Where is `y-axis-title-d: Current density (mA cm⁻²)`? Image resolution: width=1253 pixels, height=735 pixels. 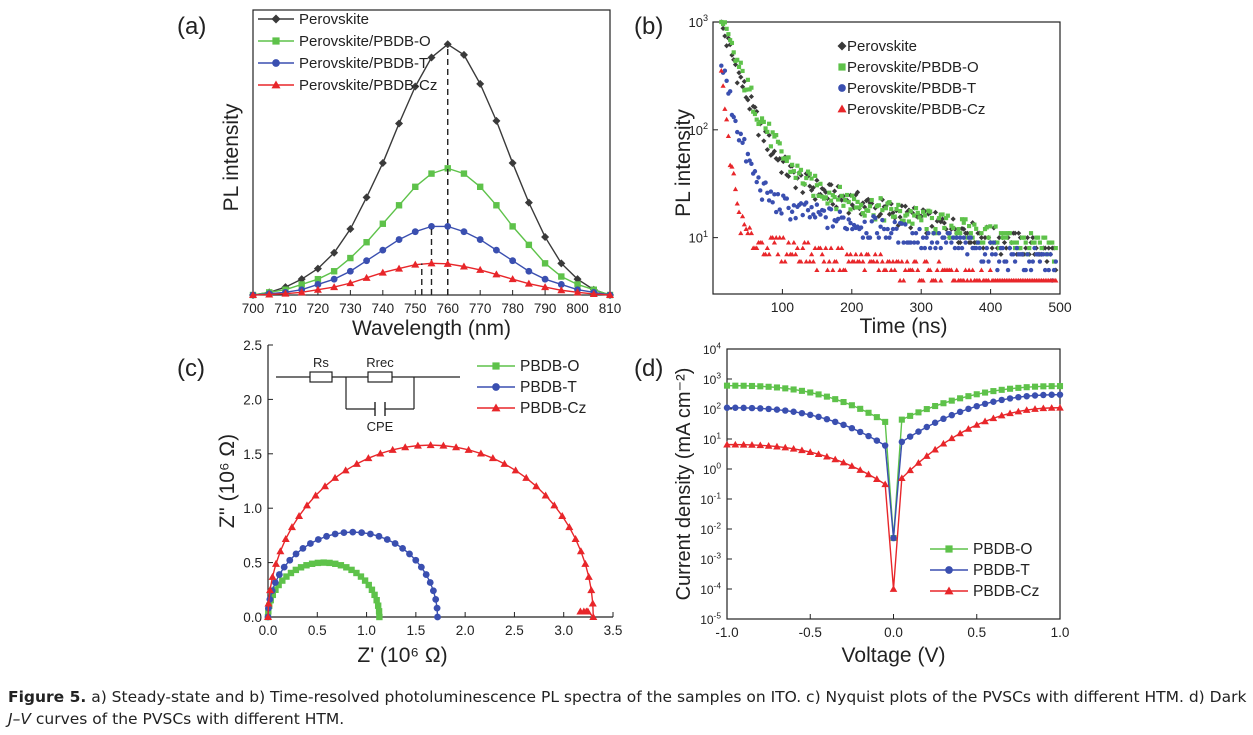
y-axis-title-d: Current density (mA cm⁻²) is located at coordinates (684, 484).